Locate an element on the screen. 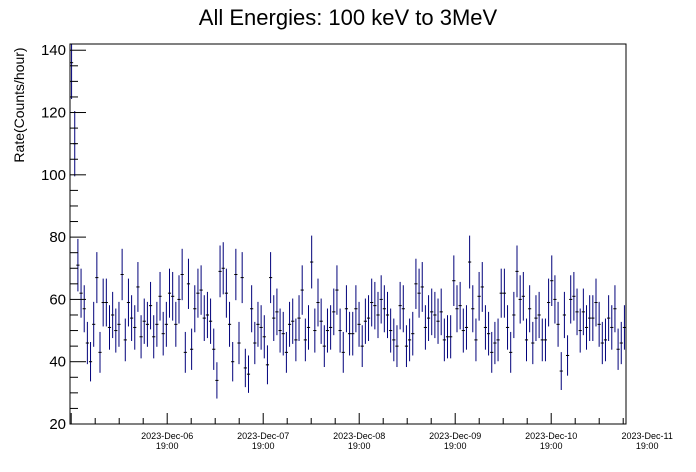  y-tick-label: 40 is located at coordinates (57, 362).